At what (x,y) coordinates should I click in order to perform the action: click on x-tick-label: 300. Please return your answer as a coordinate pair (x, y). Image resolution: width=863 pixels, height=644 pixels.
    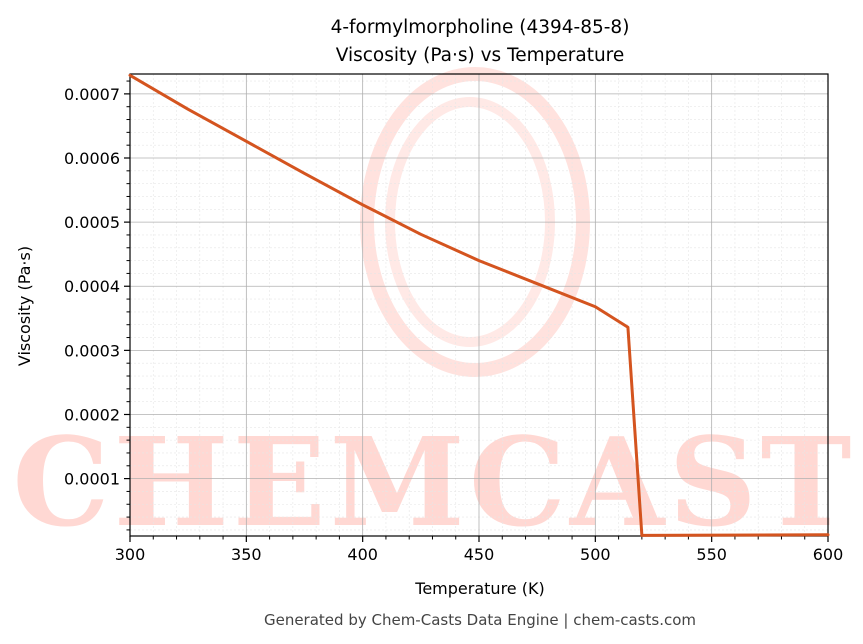
    Looking at the image, I should click on (130, 554).